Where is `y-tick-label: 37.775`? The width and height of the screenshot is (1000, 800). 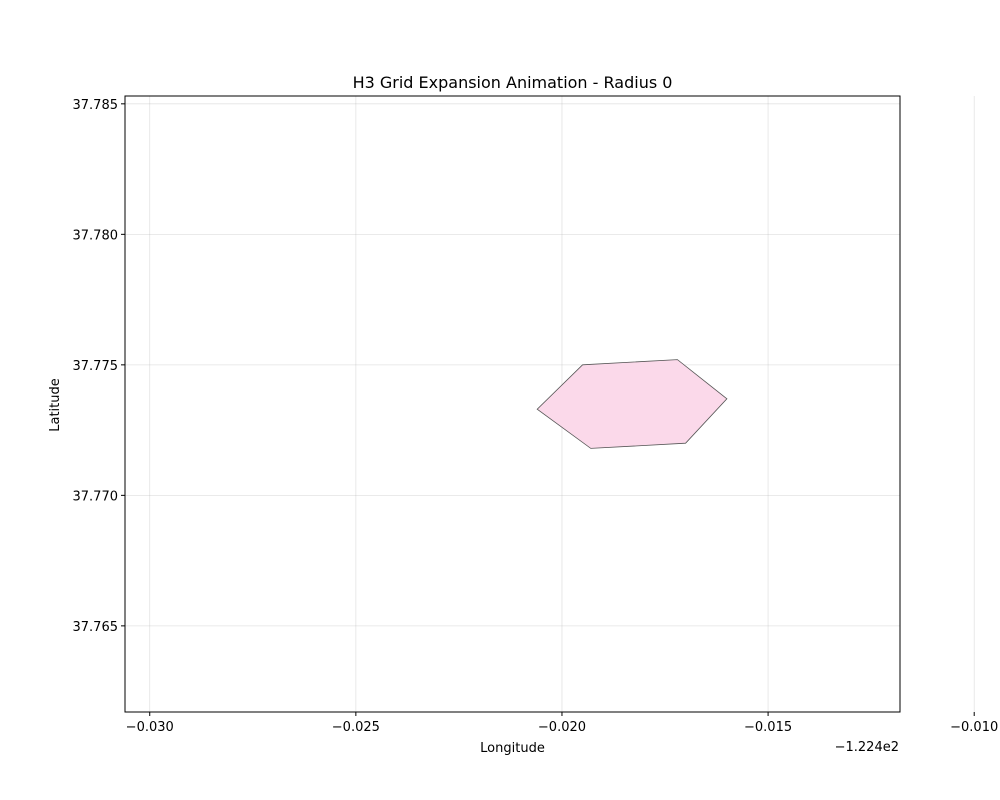
y-tick-label: 37.775 is located at coordinates (96, 366).